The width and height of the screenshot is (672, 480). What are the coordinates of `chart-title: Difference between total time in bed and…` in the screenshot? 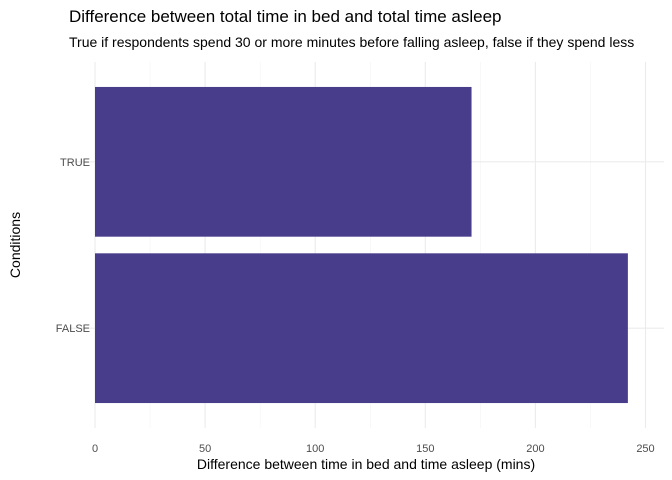 It's located at (285, 16).